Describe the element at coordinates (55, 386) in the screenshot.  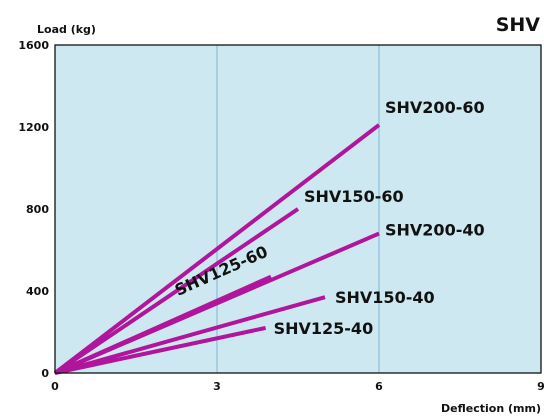
I see `x-tick-label: 0` at that location.